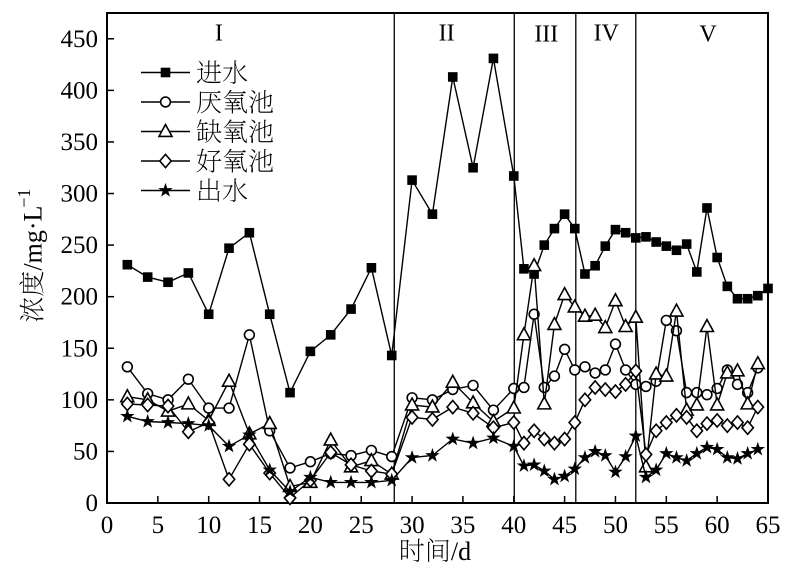 This screenshot has width=800, height=584. Describe the element at coordinates (615, 525) in the screenshot. I see `x-tick-label: 50` at that location.